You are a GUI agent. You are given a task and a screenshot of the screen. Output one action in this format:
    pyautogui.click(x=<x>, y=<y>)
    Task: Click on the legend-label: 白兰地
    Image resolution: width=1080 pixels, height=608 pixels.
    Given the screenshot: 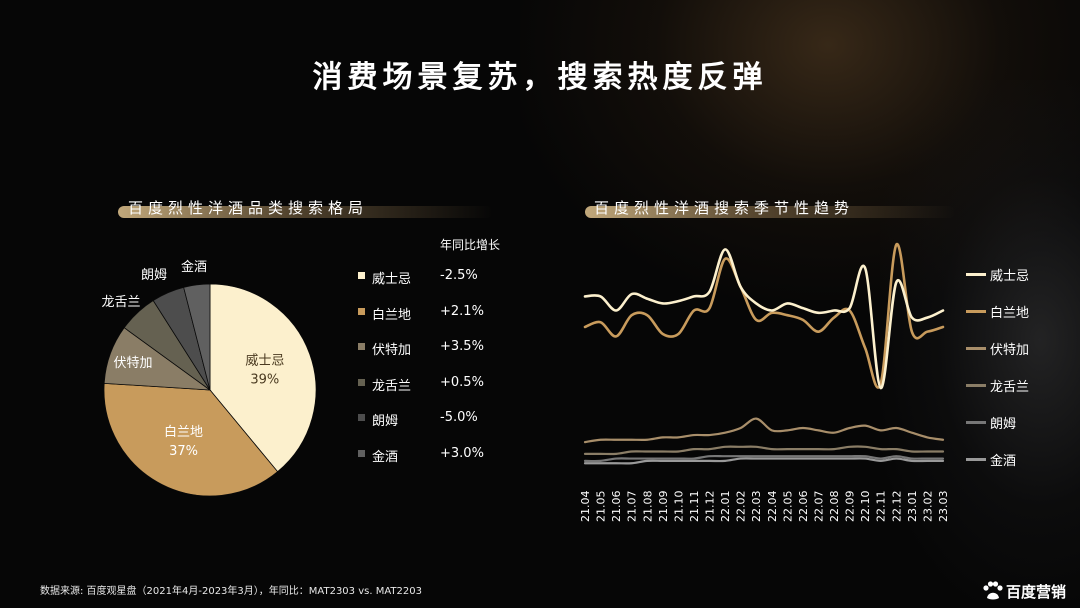 What is the action you would take?
    pyautogui.click(x=1010, y=313)
    